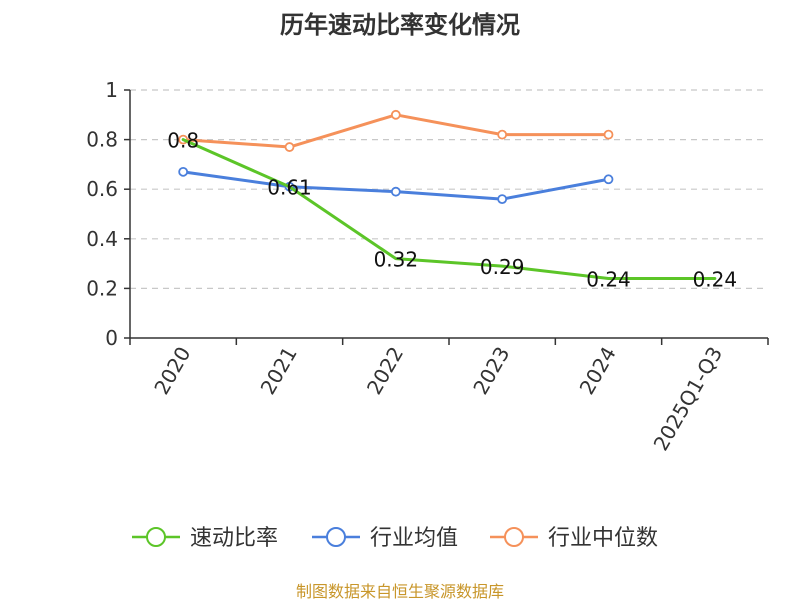  I want to click on x-tick-label-0: 2020, so click(172, 371).